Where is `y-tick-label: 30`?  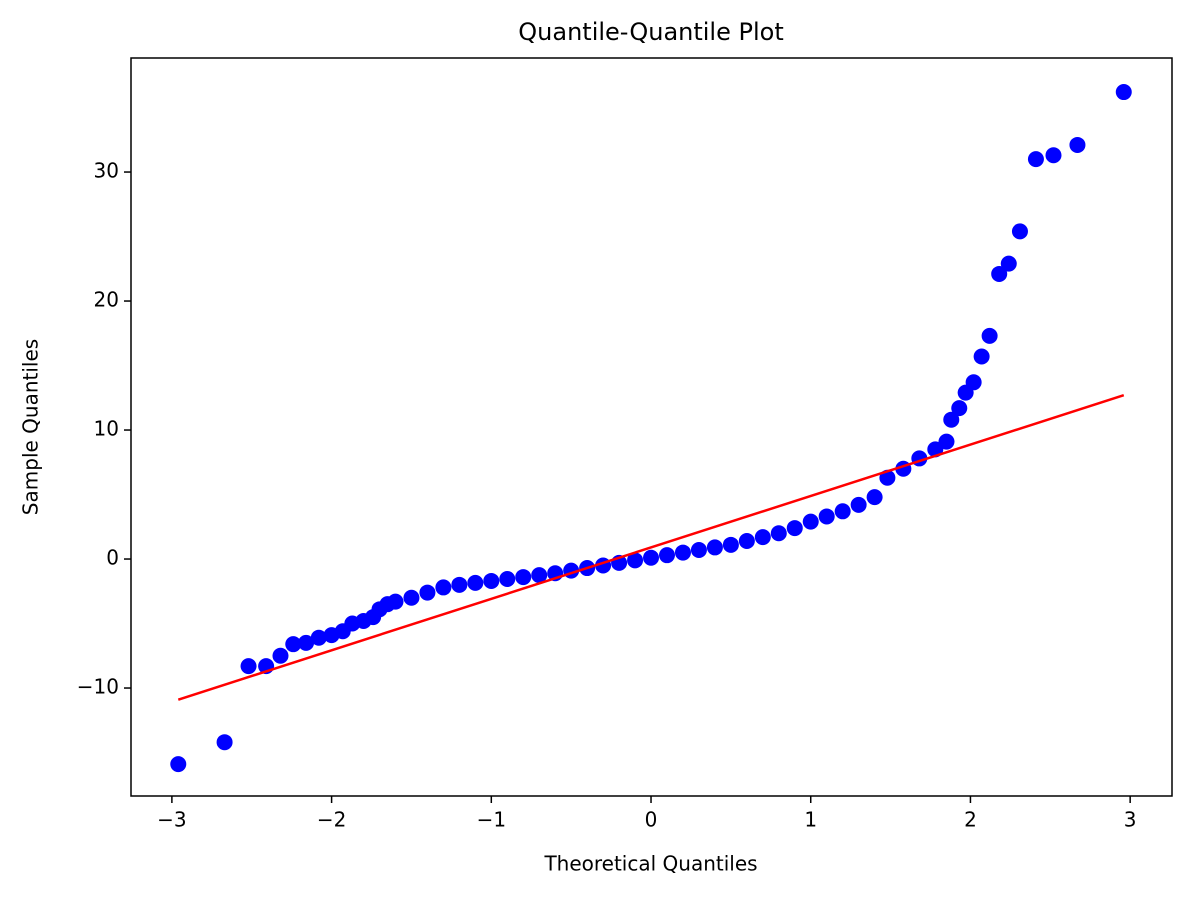 y-tick-label: 30 is located at coordinates (106, 171).